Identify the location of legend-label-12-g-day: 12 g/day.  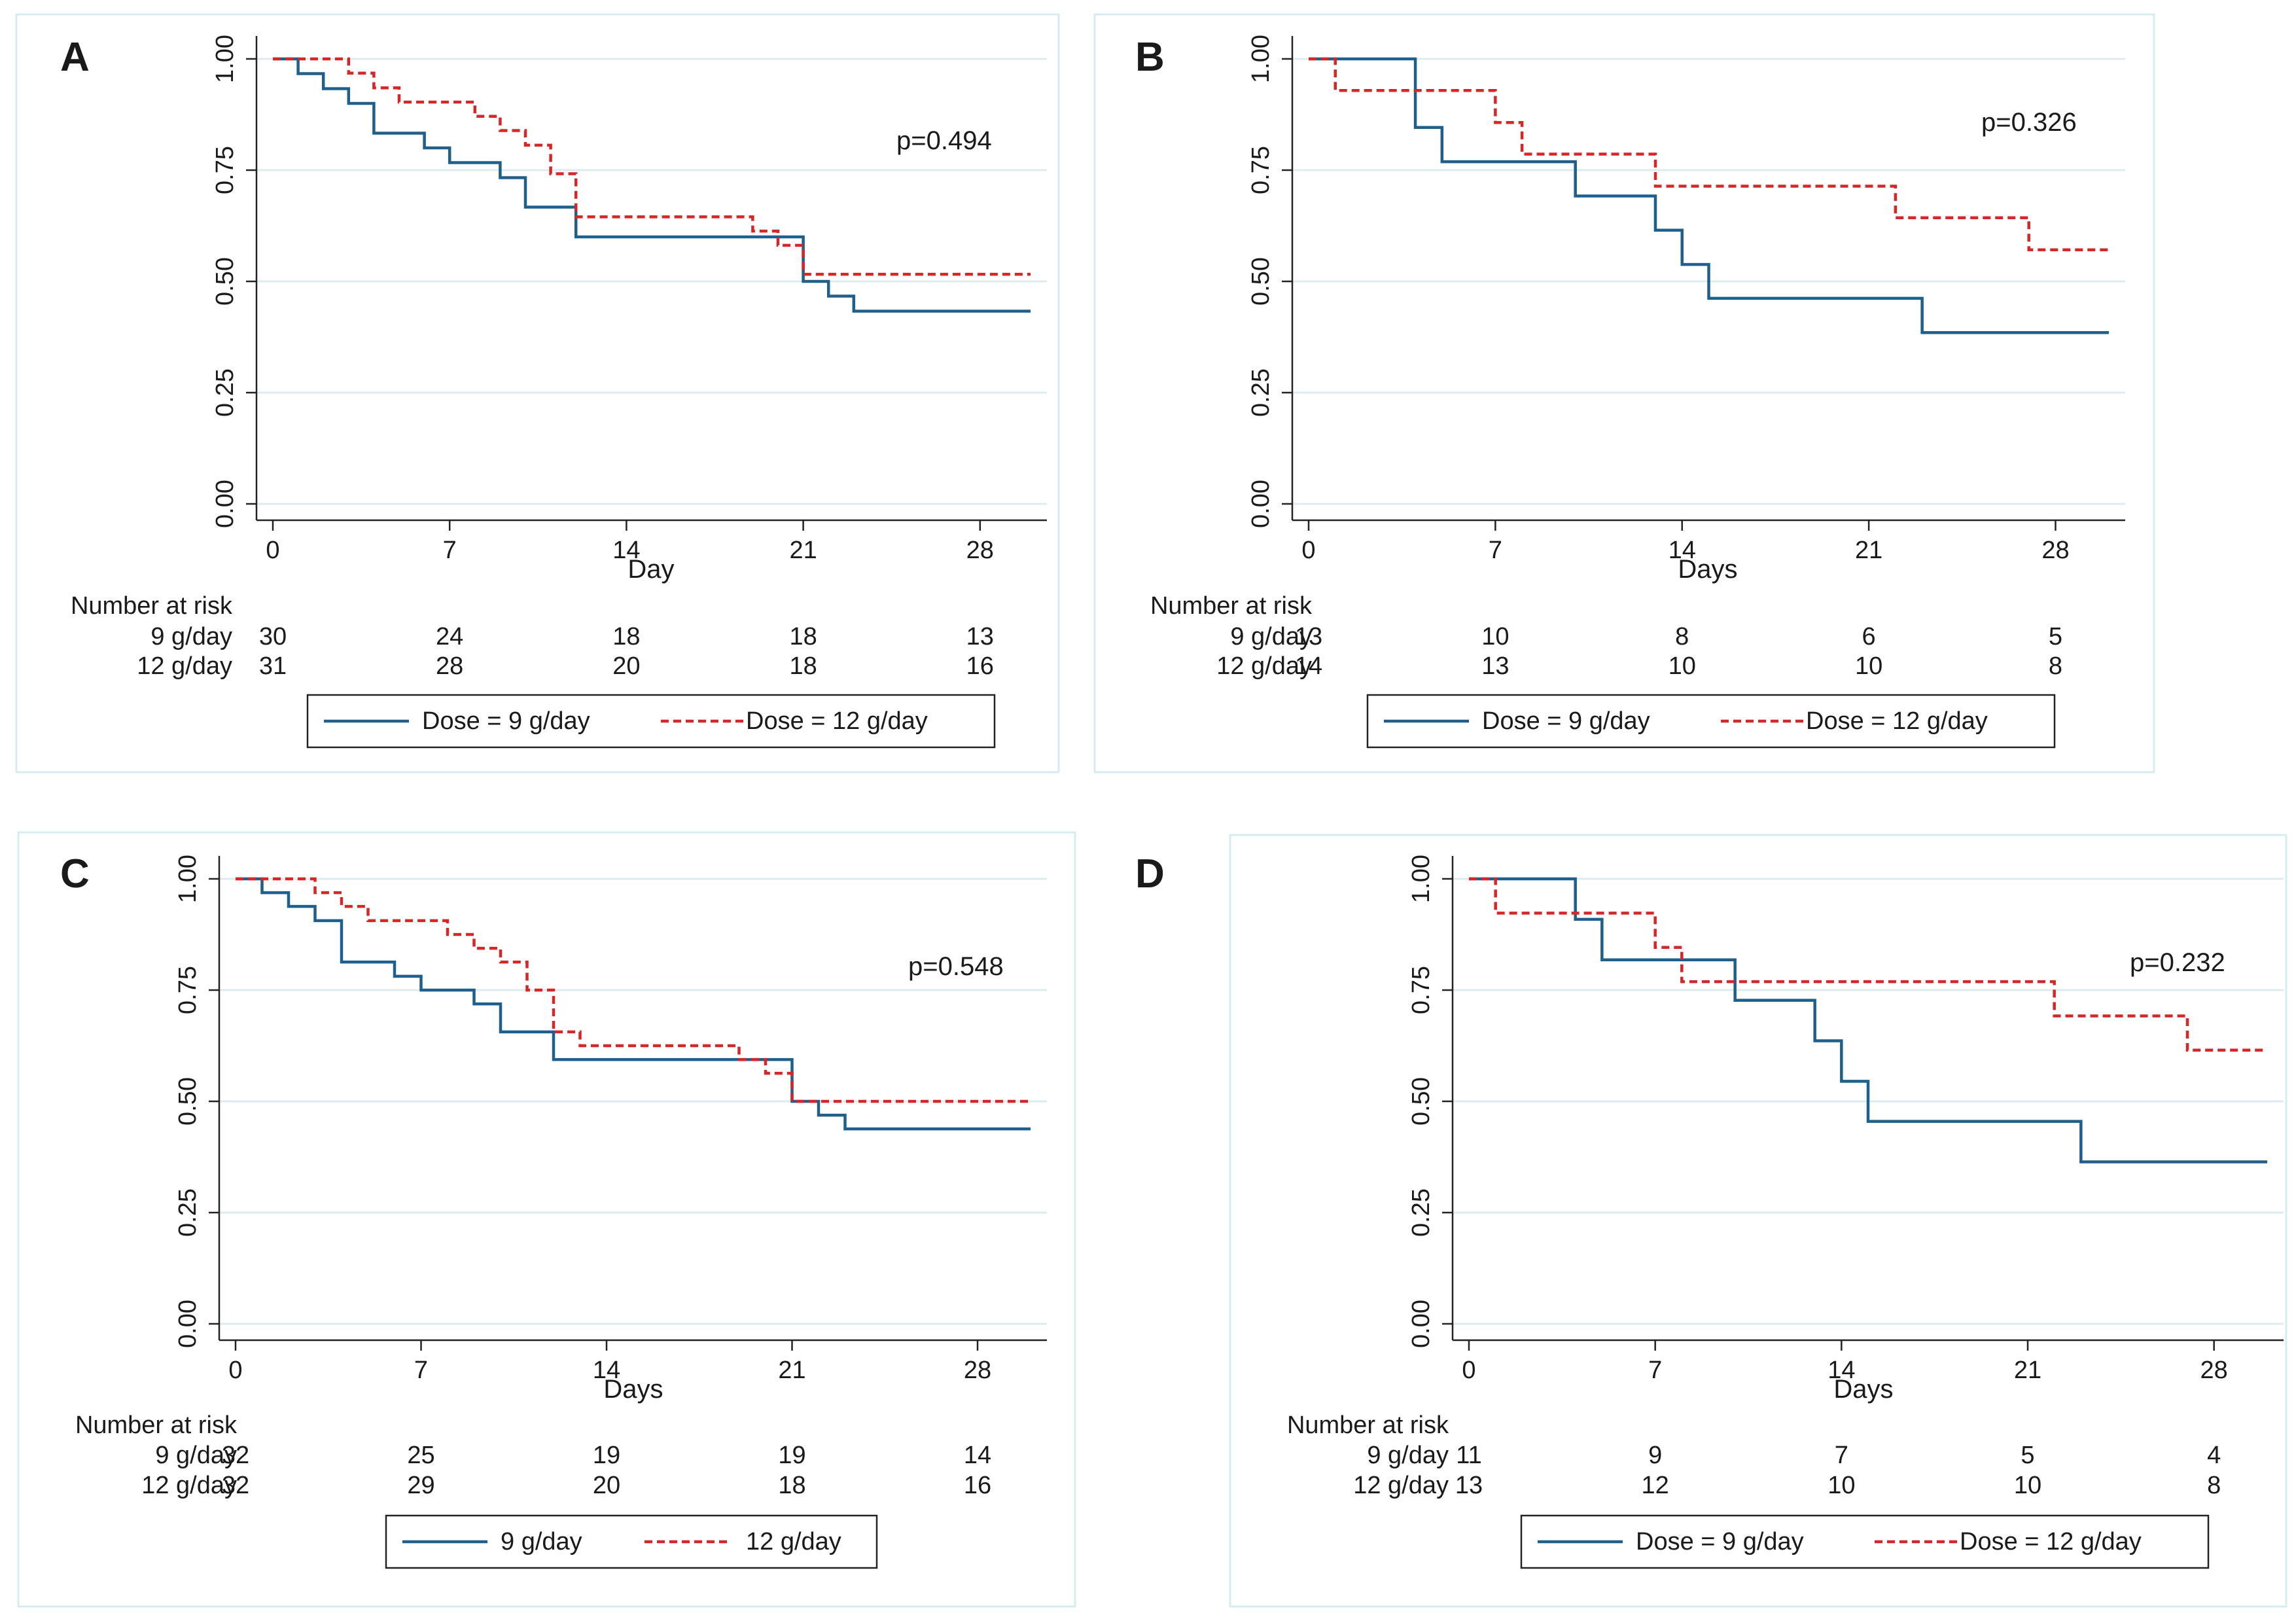
(793, 1541).